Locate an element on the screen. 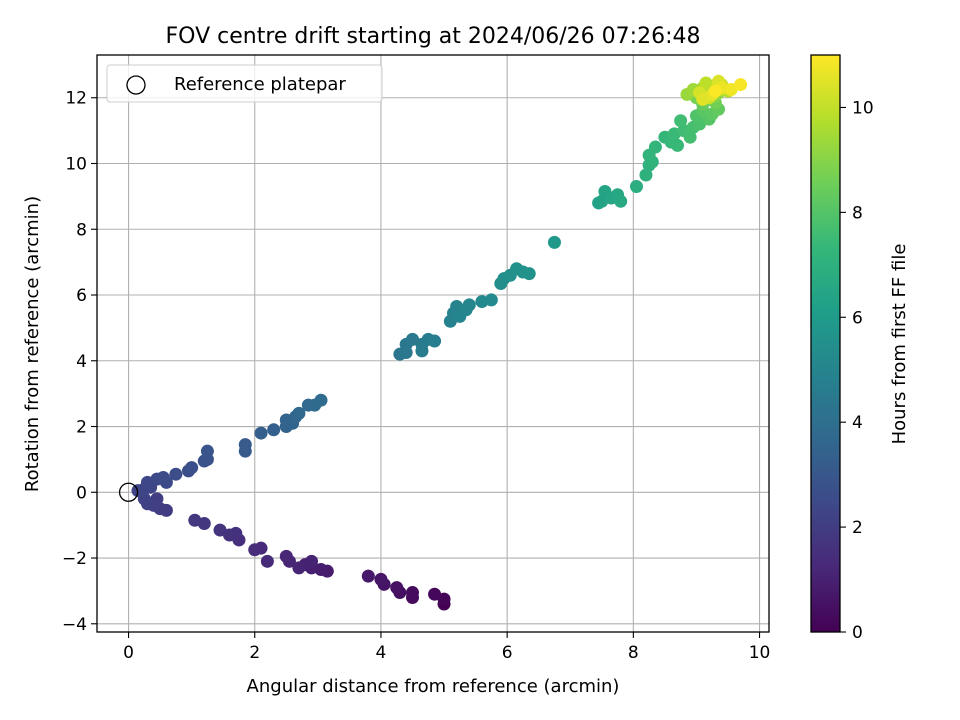 The image size is (960, 720). colorbar-tick-label: 10 is located at coordinates (863, 108).